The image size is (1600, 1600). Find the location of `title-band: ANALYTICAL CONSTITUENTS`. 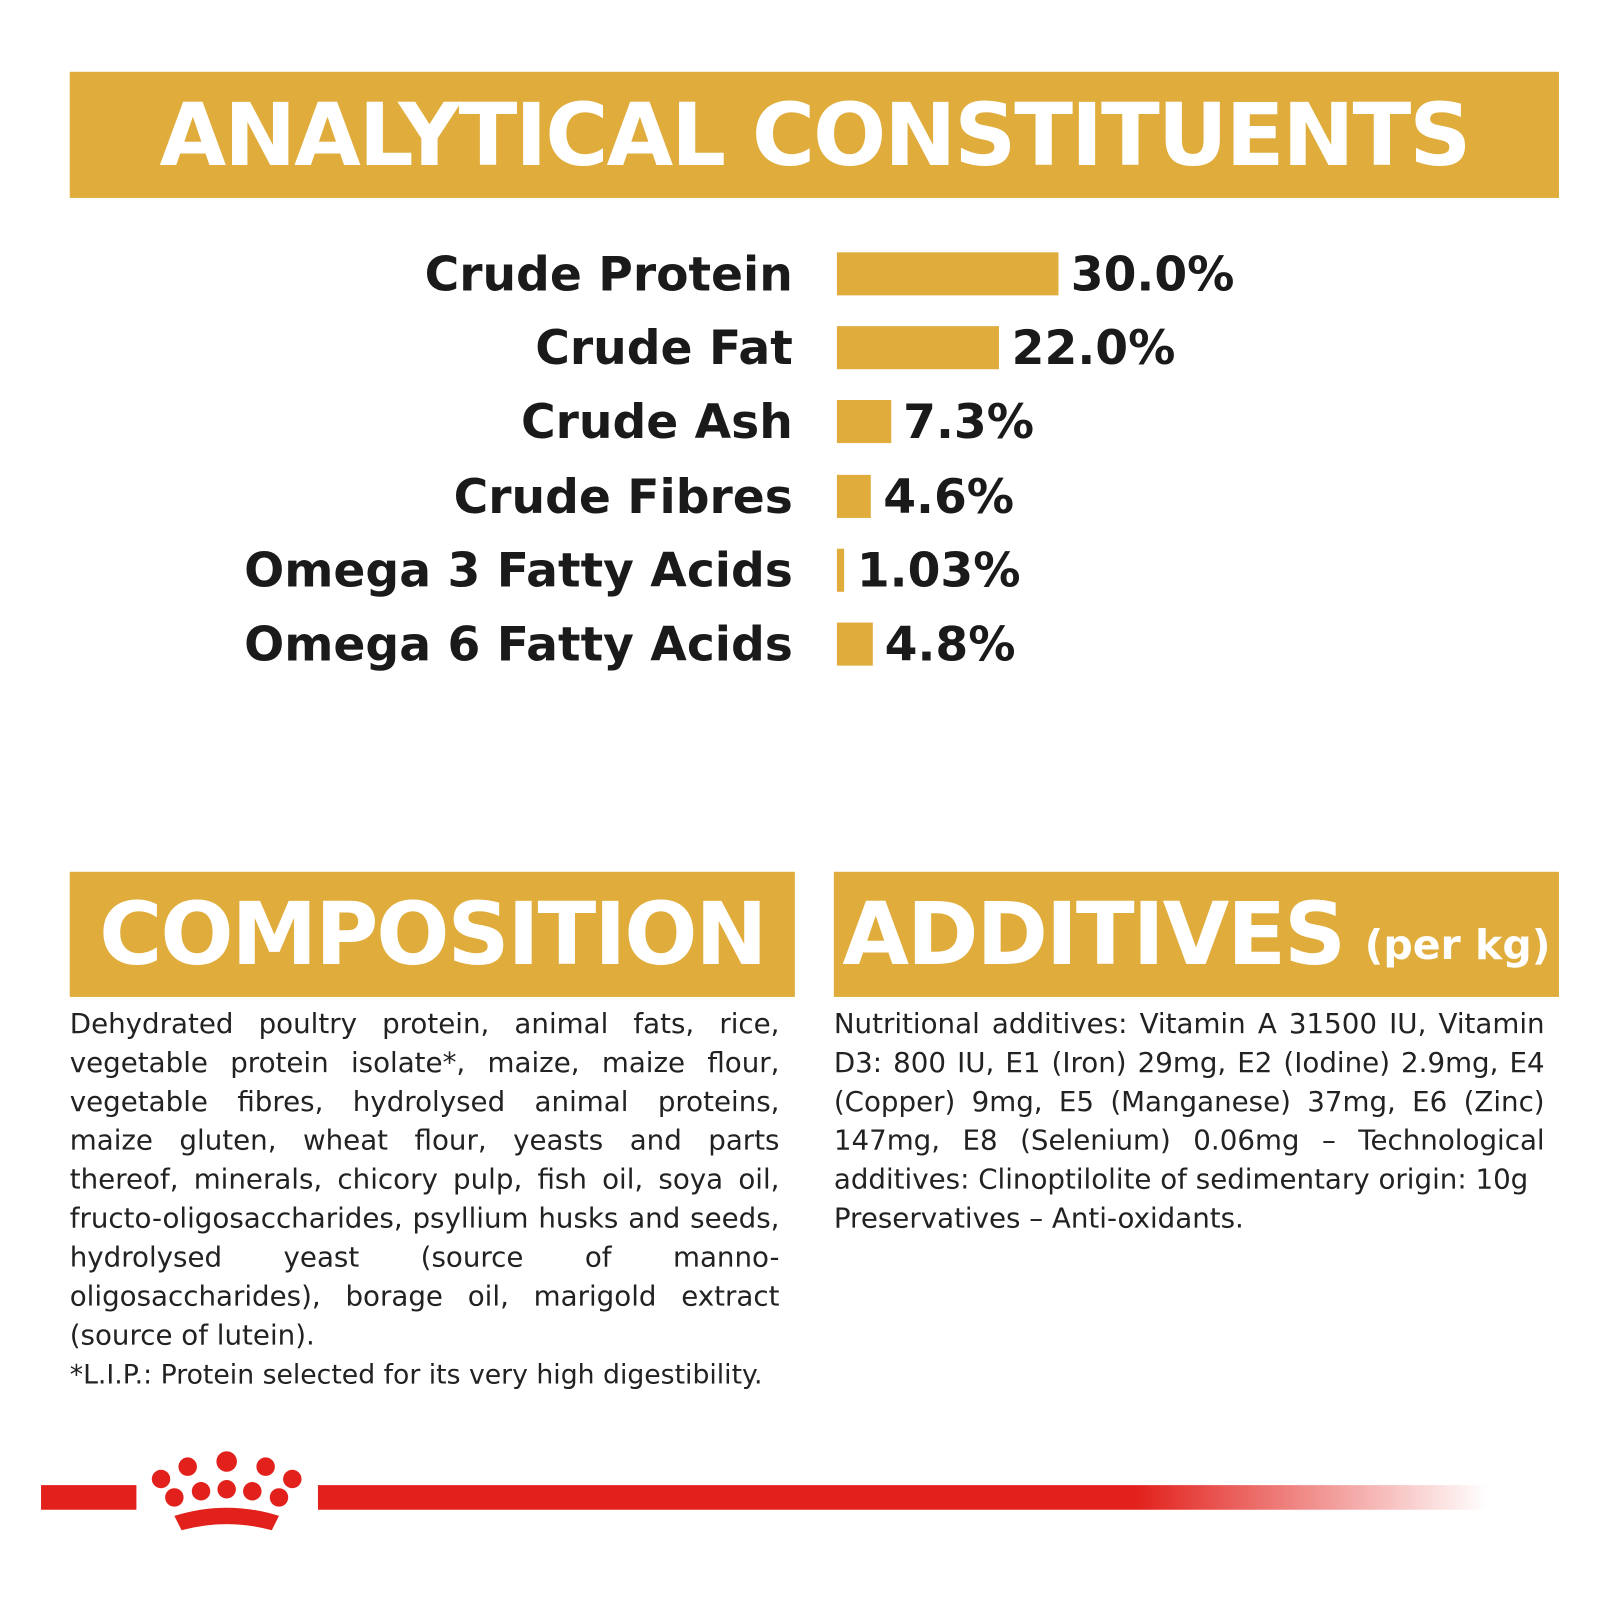

title-band: ANALYTICAL CONSTITUENTS is located at coordinates (814, 134).